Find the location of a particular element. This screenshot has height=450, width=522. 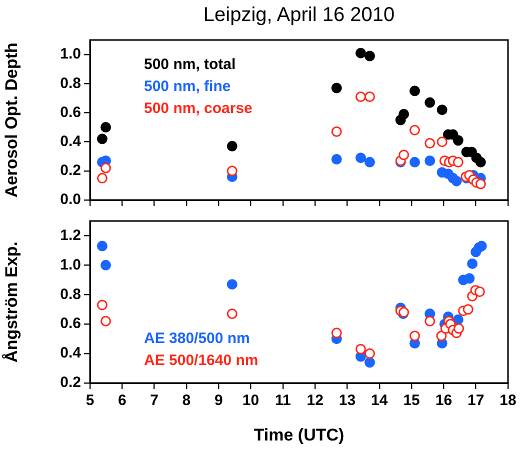

x-tick-label: 17 is located at coordinates (476, 401).